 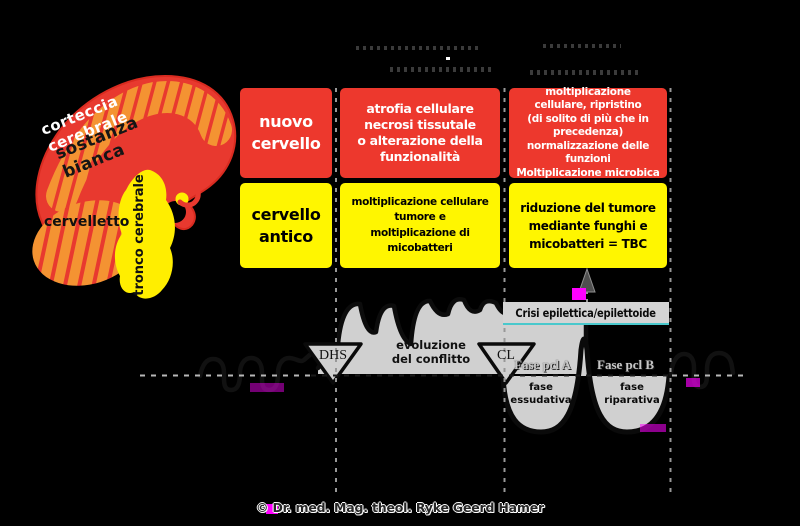 What do you see at coordinates (139, 146) in the screenshot?
I see `brain-white-matter-band` at bounding box center [139, 146].